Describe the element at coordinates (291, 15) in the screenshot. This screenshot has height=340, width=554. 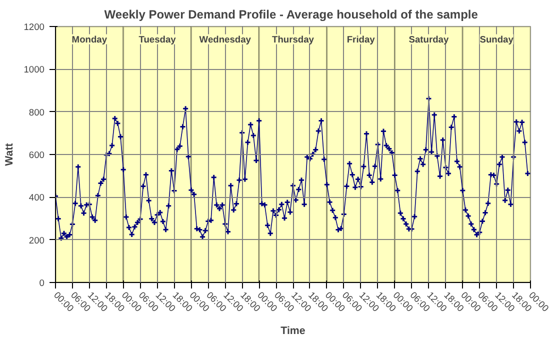
I see `chart-title: Weekly Power Demand Profile - Average household of the sample` at that location.